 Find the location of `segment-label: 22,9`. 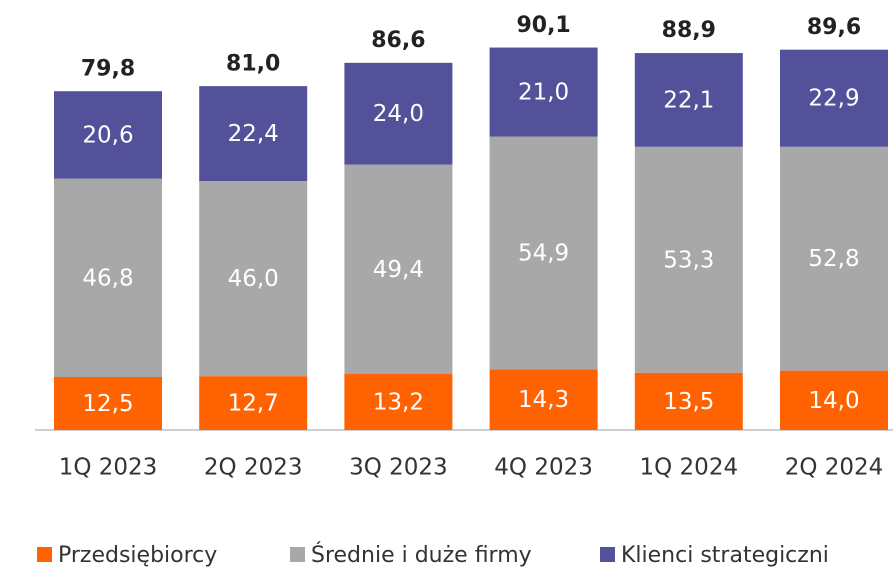

segment-label: 22,9 is located at coordinates (833, 99).